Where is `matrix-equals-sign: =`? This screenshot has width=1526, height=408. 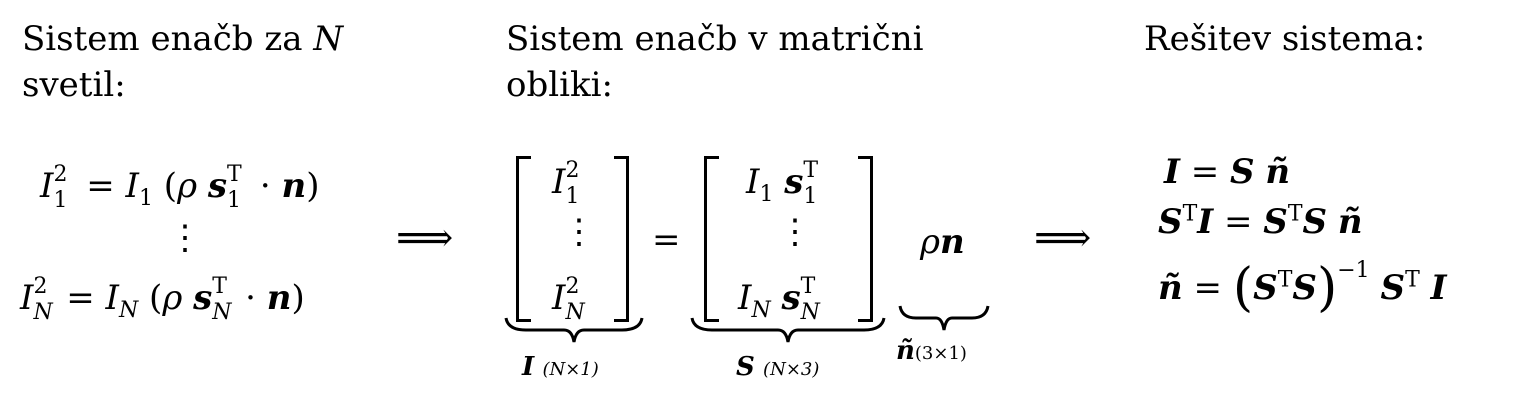 matrix-equals-sign: = is located at coordinates (666, 240).